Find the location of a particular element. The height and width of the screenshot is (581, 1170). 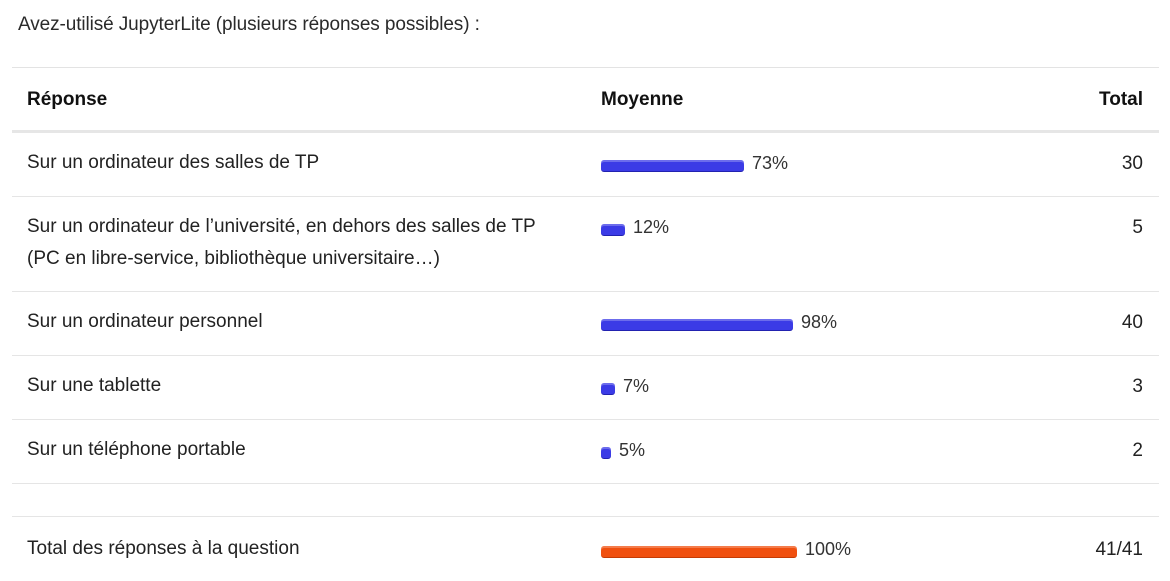

row-percentage: 12% is located at coordinates (651, 227).